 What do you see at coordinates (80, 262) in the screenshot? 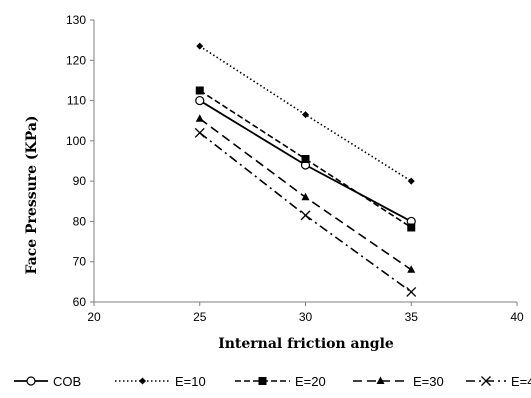
I see `y-tick-label: 70` at bounding box center [80, 262].